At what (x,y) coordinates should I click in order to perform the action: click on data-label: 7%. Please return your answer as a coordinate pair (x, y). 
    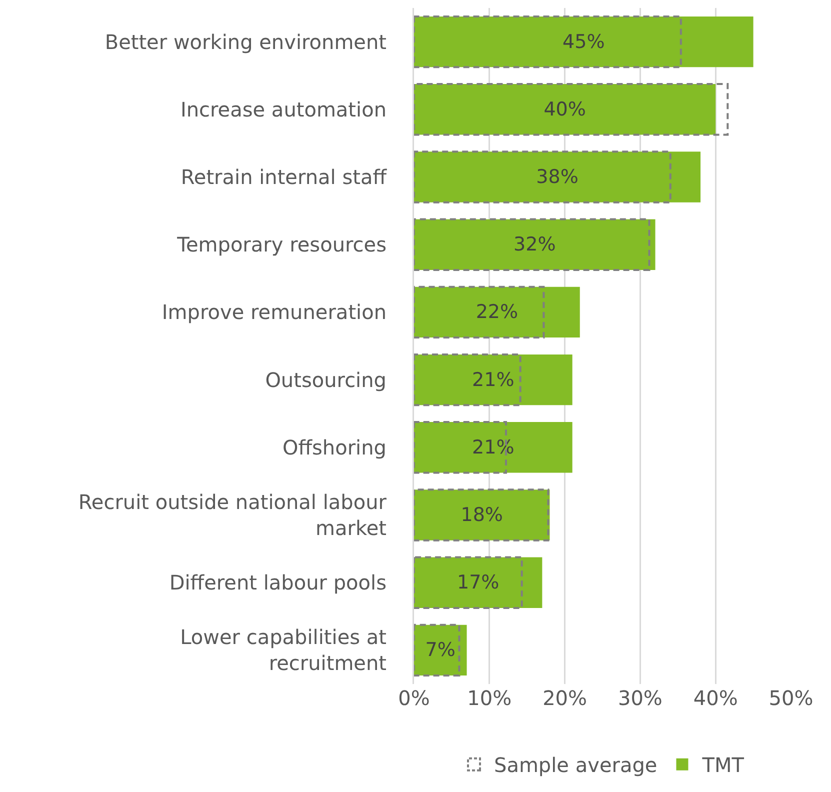
    Looking at the image, I should click on (440, 650).